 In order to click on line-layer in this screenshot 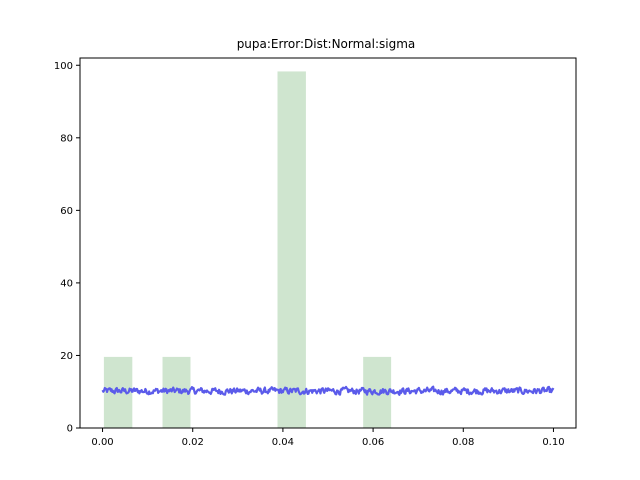, I will do `click(328, 390)`.